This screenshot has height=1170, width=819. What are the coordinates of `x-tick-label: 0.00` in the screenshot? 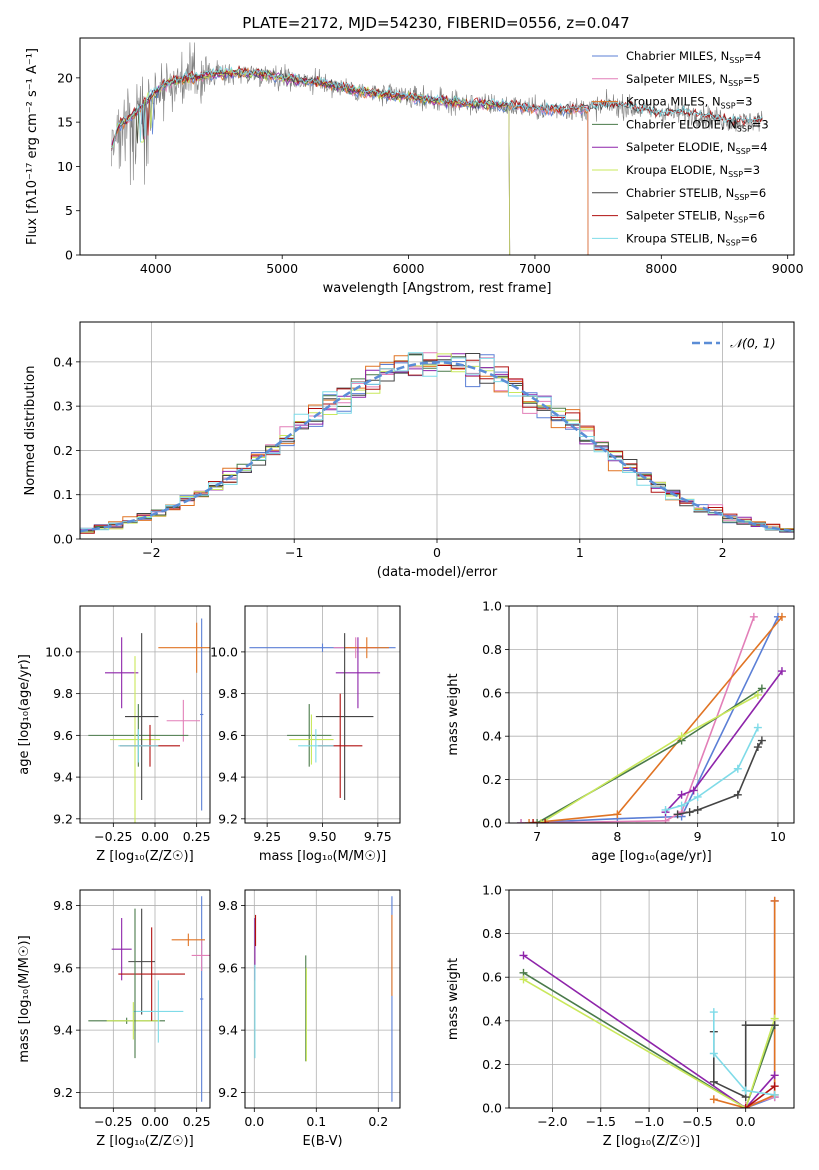 It's located at (155, 1121).